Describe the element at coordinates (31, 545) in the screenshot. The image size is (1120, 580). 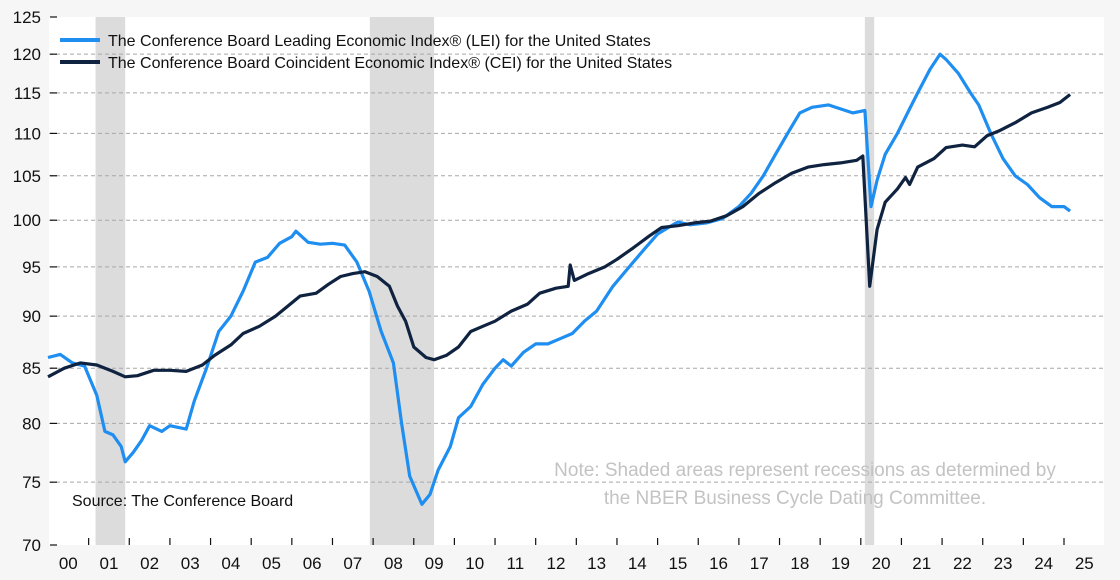
I see `y-tick-label: 70` at that location.